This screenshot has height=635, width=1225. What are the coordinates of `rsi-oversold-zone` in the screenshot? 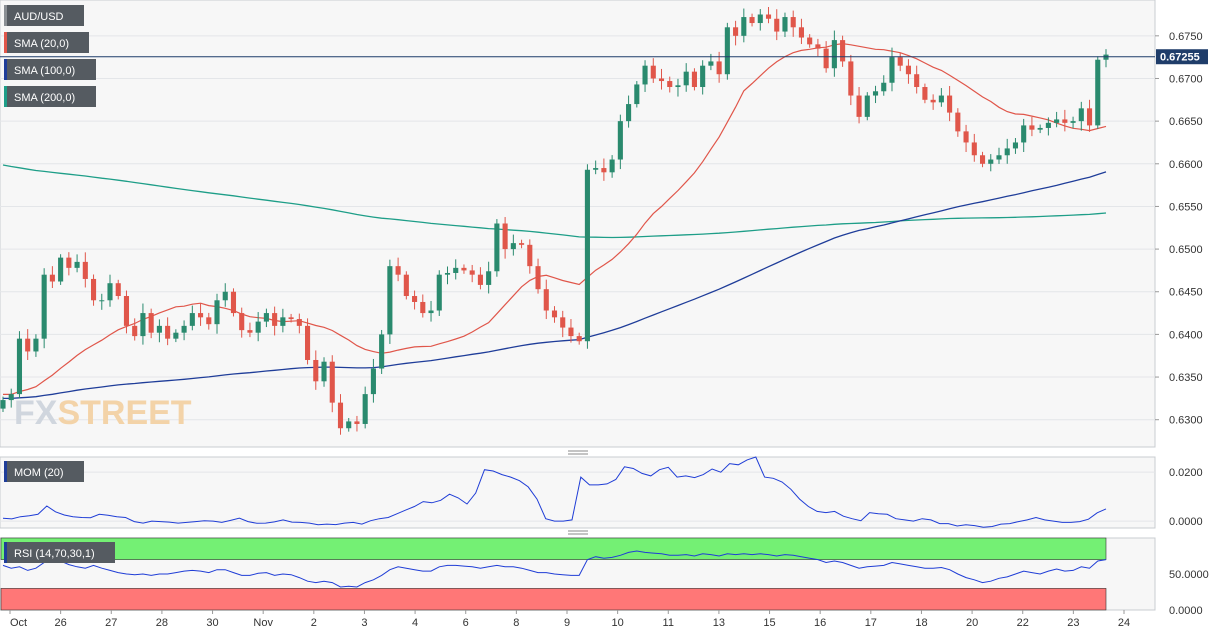 It's located at (553, 599).